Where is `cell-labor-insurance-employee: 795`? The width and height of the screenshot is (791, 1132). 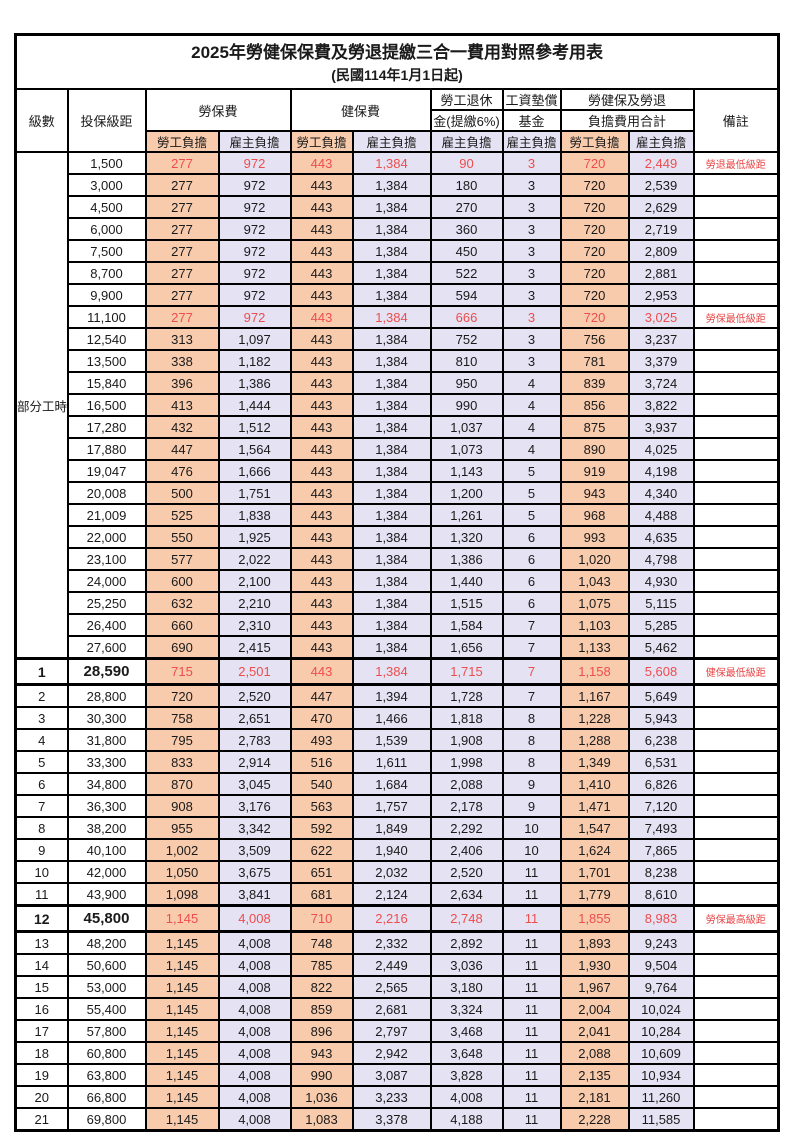 cell-labor-insurance-employee: 795 is located at coordinates (182, 740).